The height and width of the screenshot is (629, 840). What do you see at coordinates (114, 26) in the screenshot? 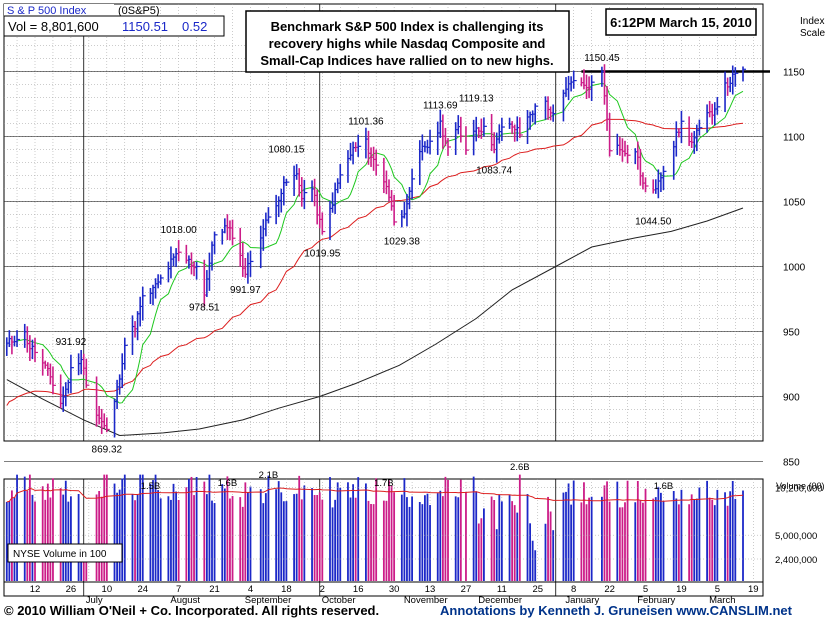
I see `quote-box` at bounding box center [114, 26].